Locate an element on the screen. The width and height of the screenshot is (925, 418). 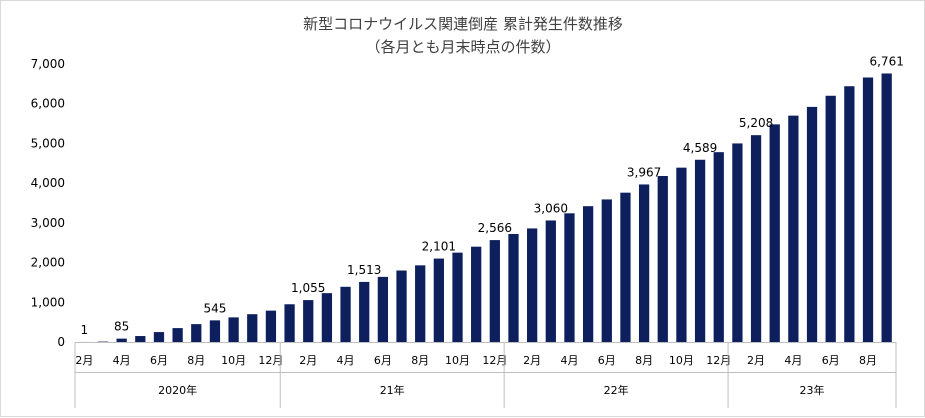
year-group-label: 2020年 is located at coordinates (177, 390).